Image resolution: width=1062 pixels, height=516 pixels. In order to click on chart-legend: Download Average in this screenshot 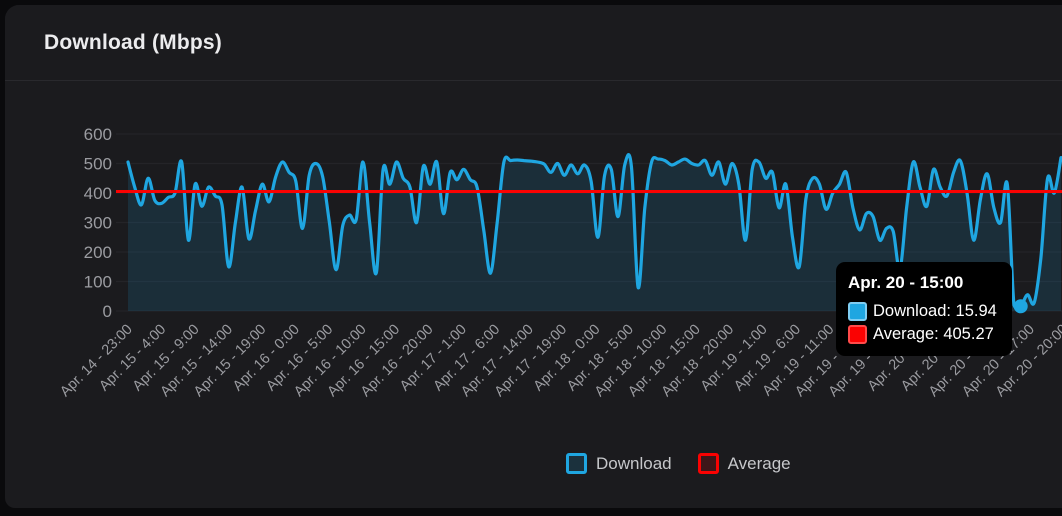, I will do `click(678, 463)`.